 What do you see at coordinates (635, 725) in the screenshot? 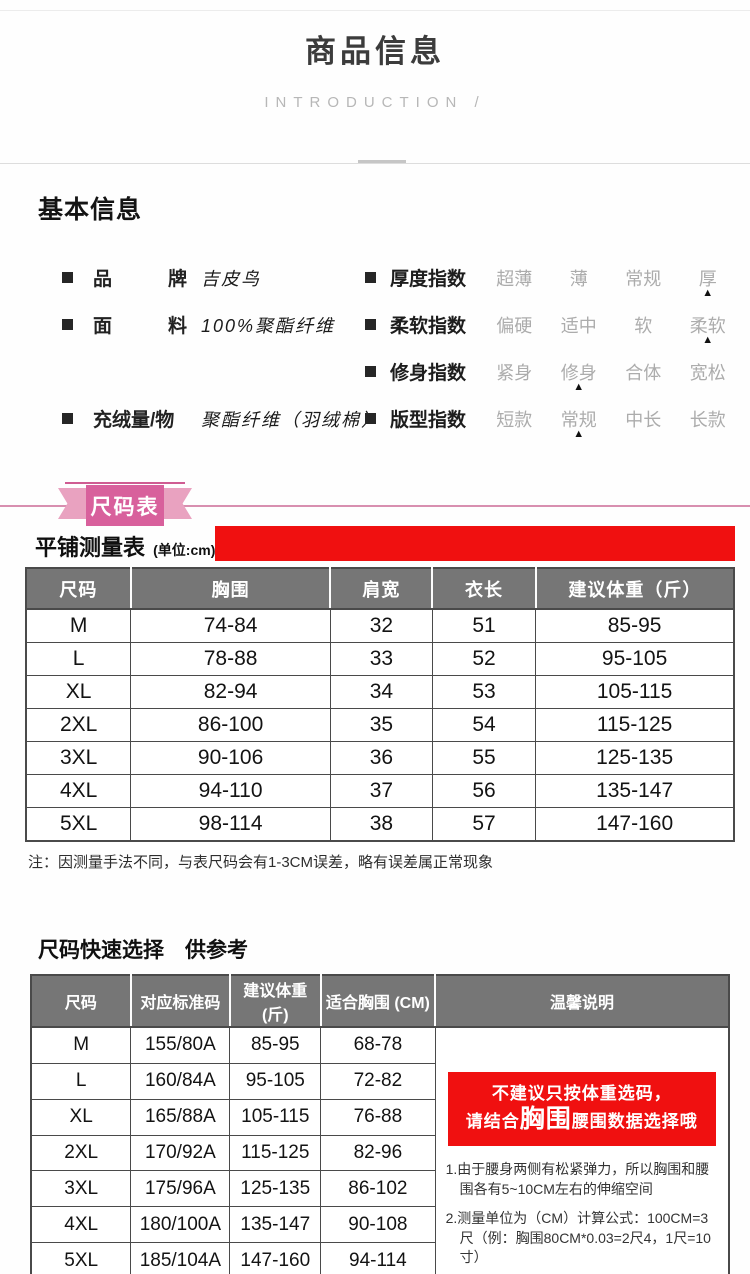
I see `table-cell: 115-125` at bounding box center [635, 725].